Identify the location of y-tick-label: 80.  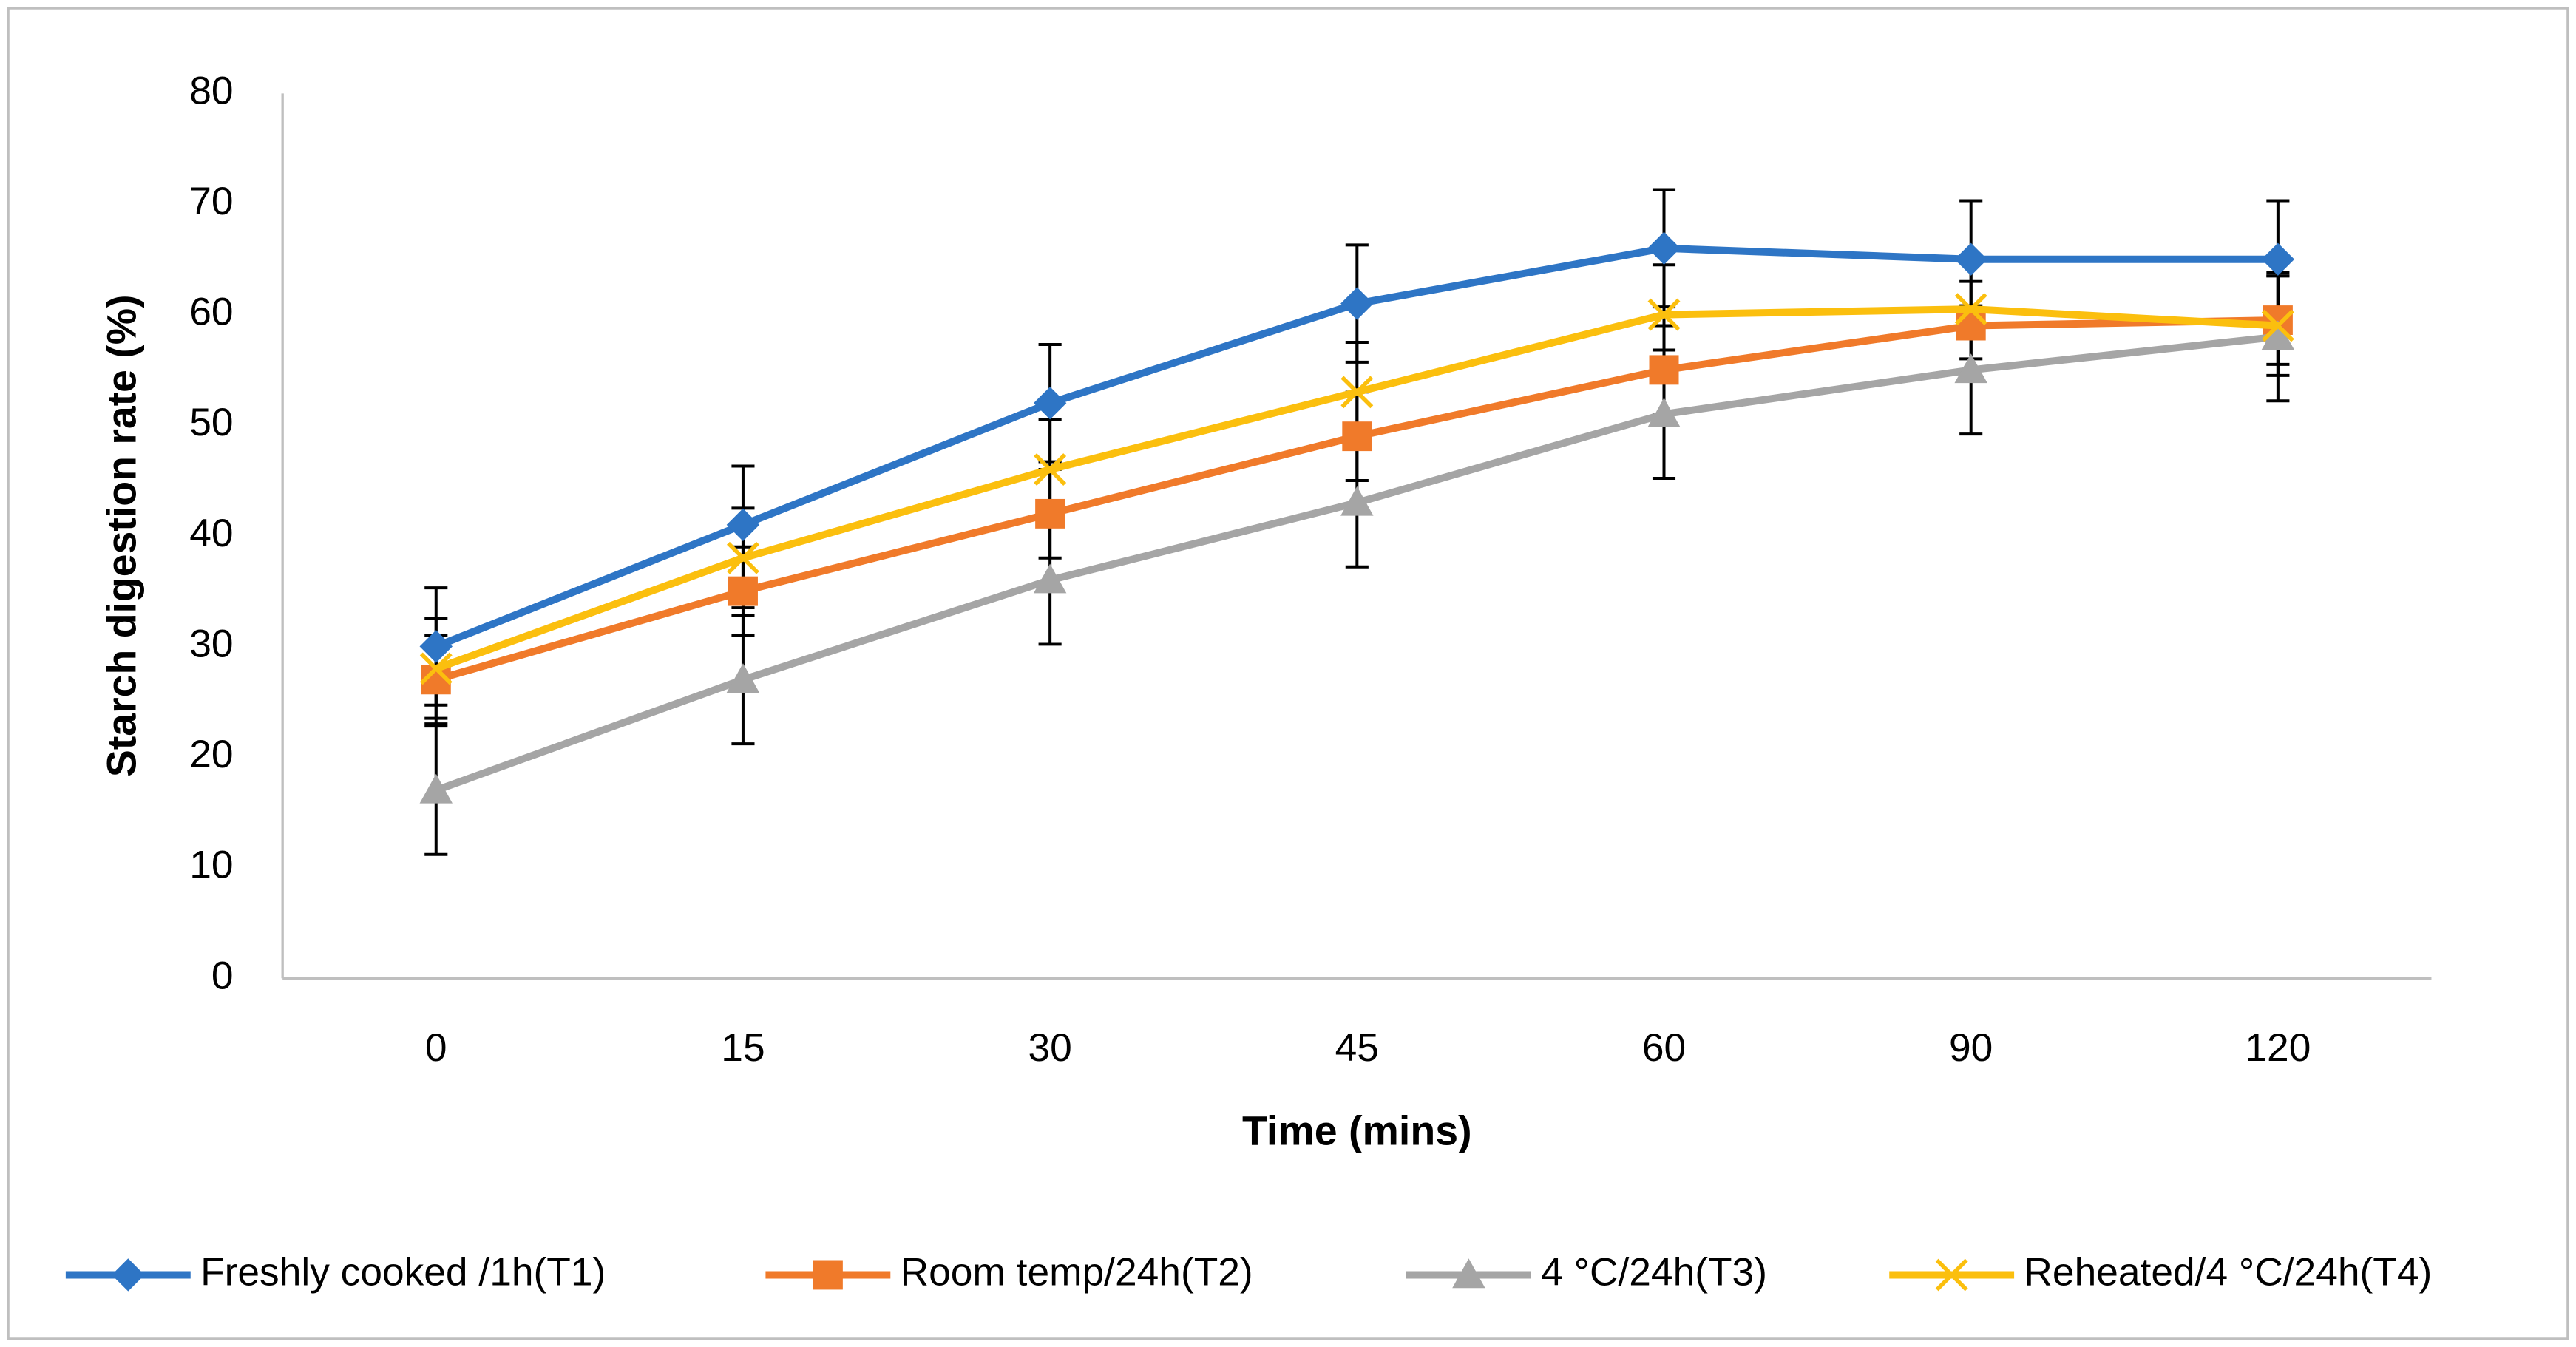
(211, 90).